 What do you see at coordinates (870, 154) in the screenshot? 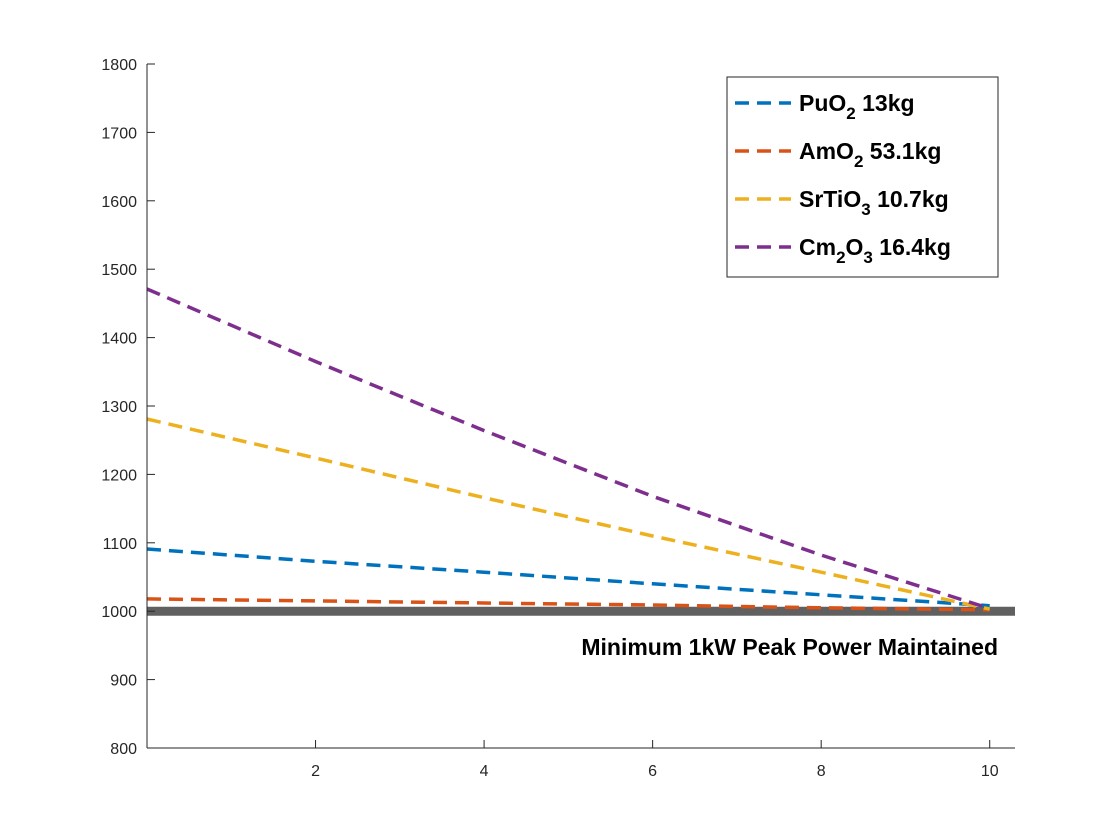
I see `legend-label-2: AmO2 53.1kg` at bounding box center [870, 154].